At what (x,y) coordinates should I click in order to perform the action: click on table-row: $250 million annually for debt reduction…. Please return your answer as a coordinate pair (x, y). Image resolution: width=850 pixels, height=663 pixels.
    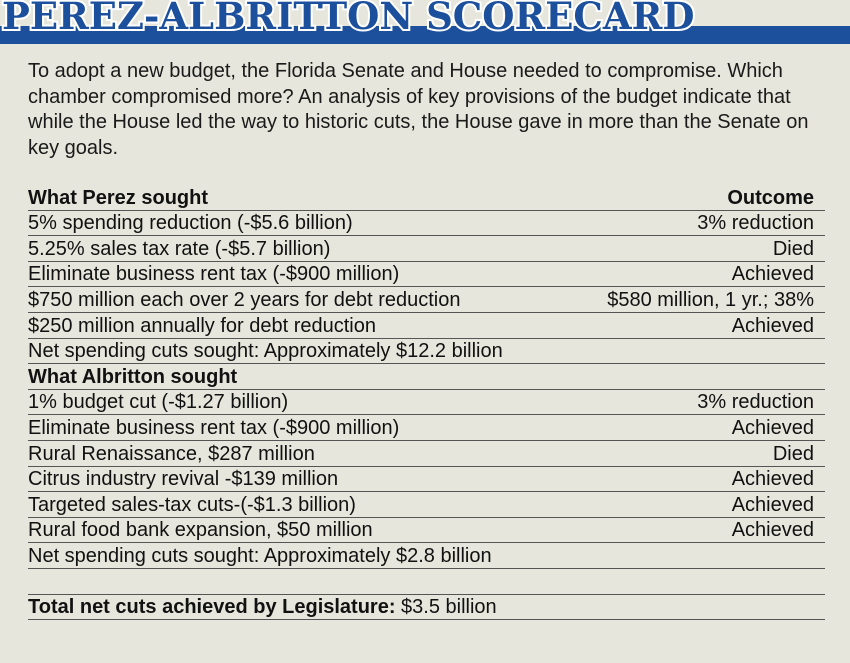
    Looking at the image, I should click on (426, 326).